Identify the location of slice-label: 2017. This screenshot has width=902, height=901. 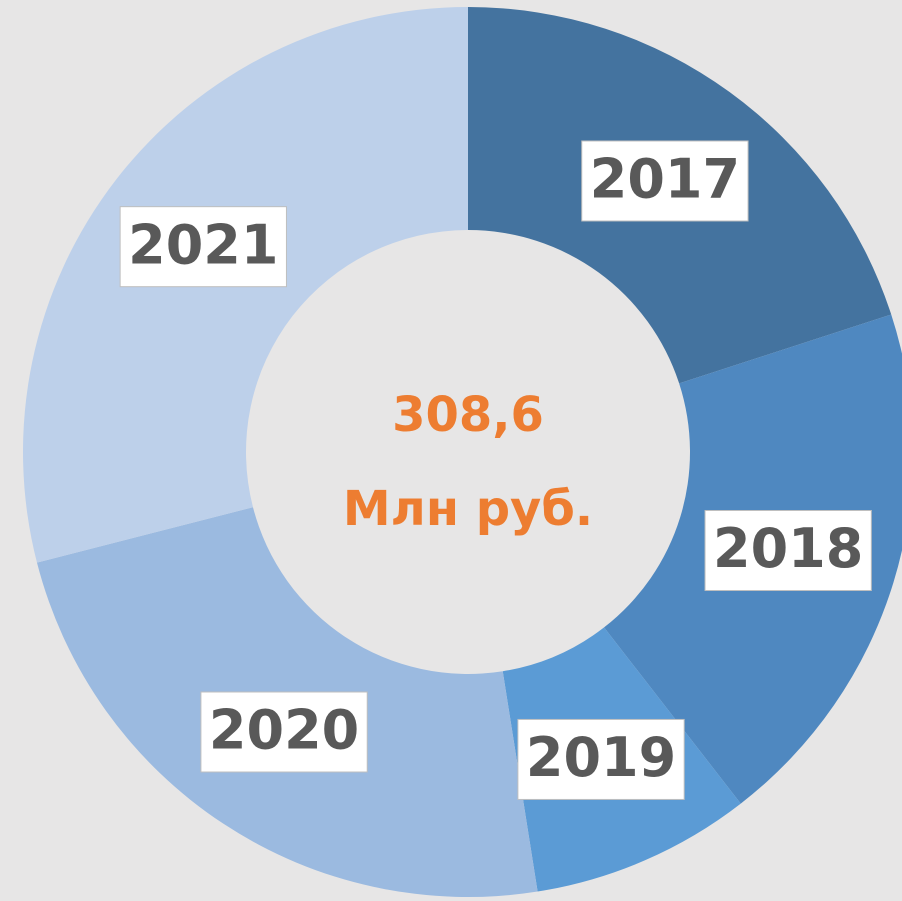
(665, 179).